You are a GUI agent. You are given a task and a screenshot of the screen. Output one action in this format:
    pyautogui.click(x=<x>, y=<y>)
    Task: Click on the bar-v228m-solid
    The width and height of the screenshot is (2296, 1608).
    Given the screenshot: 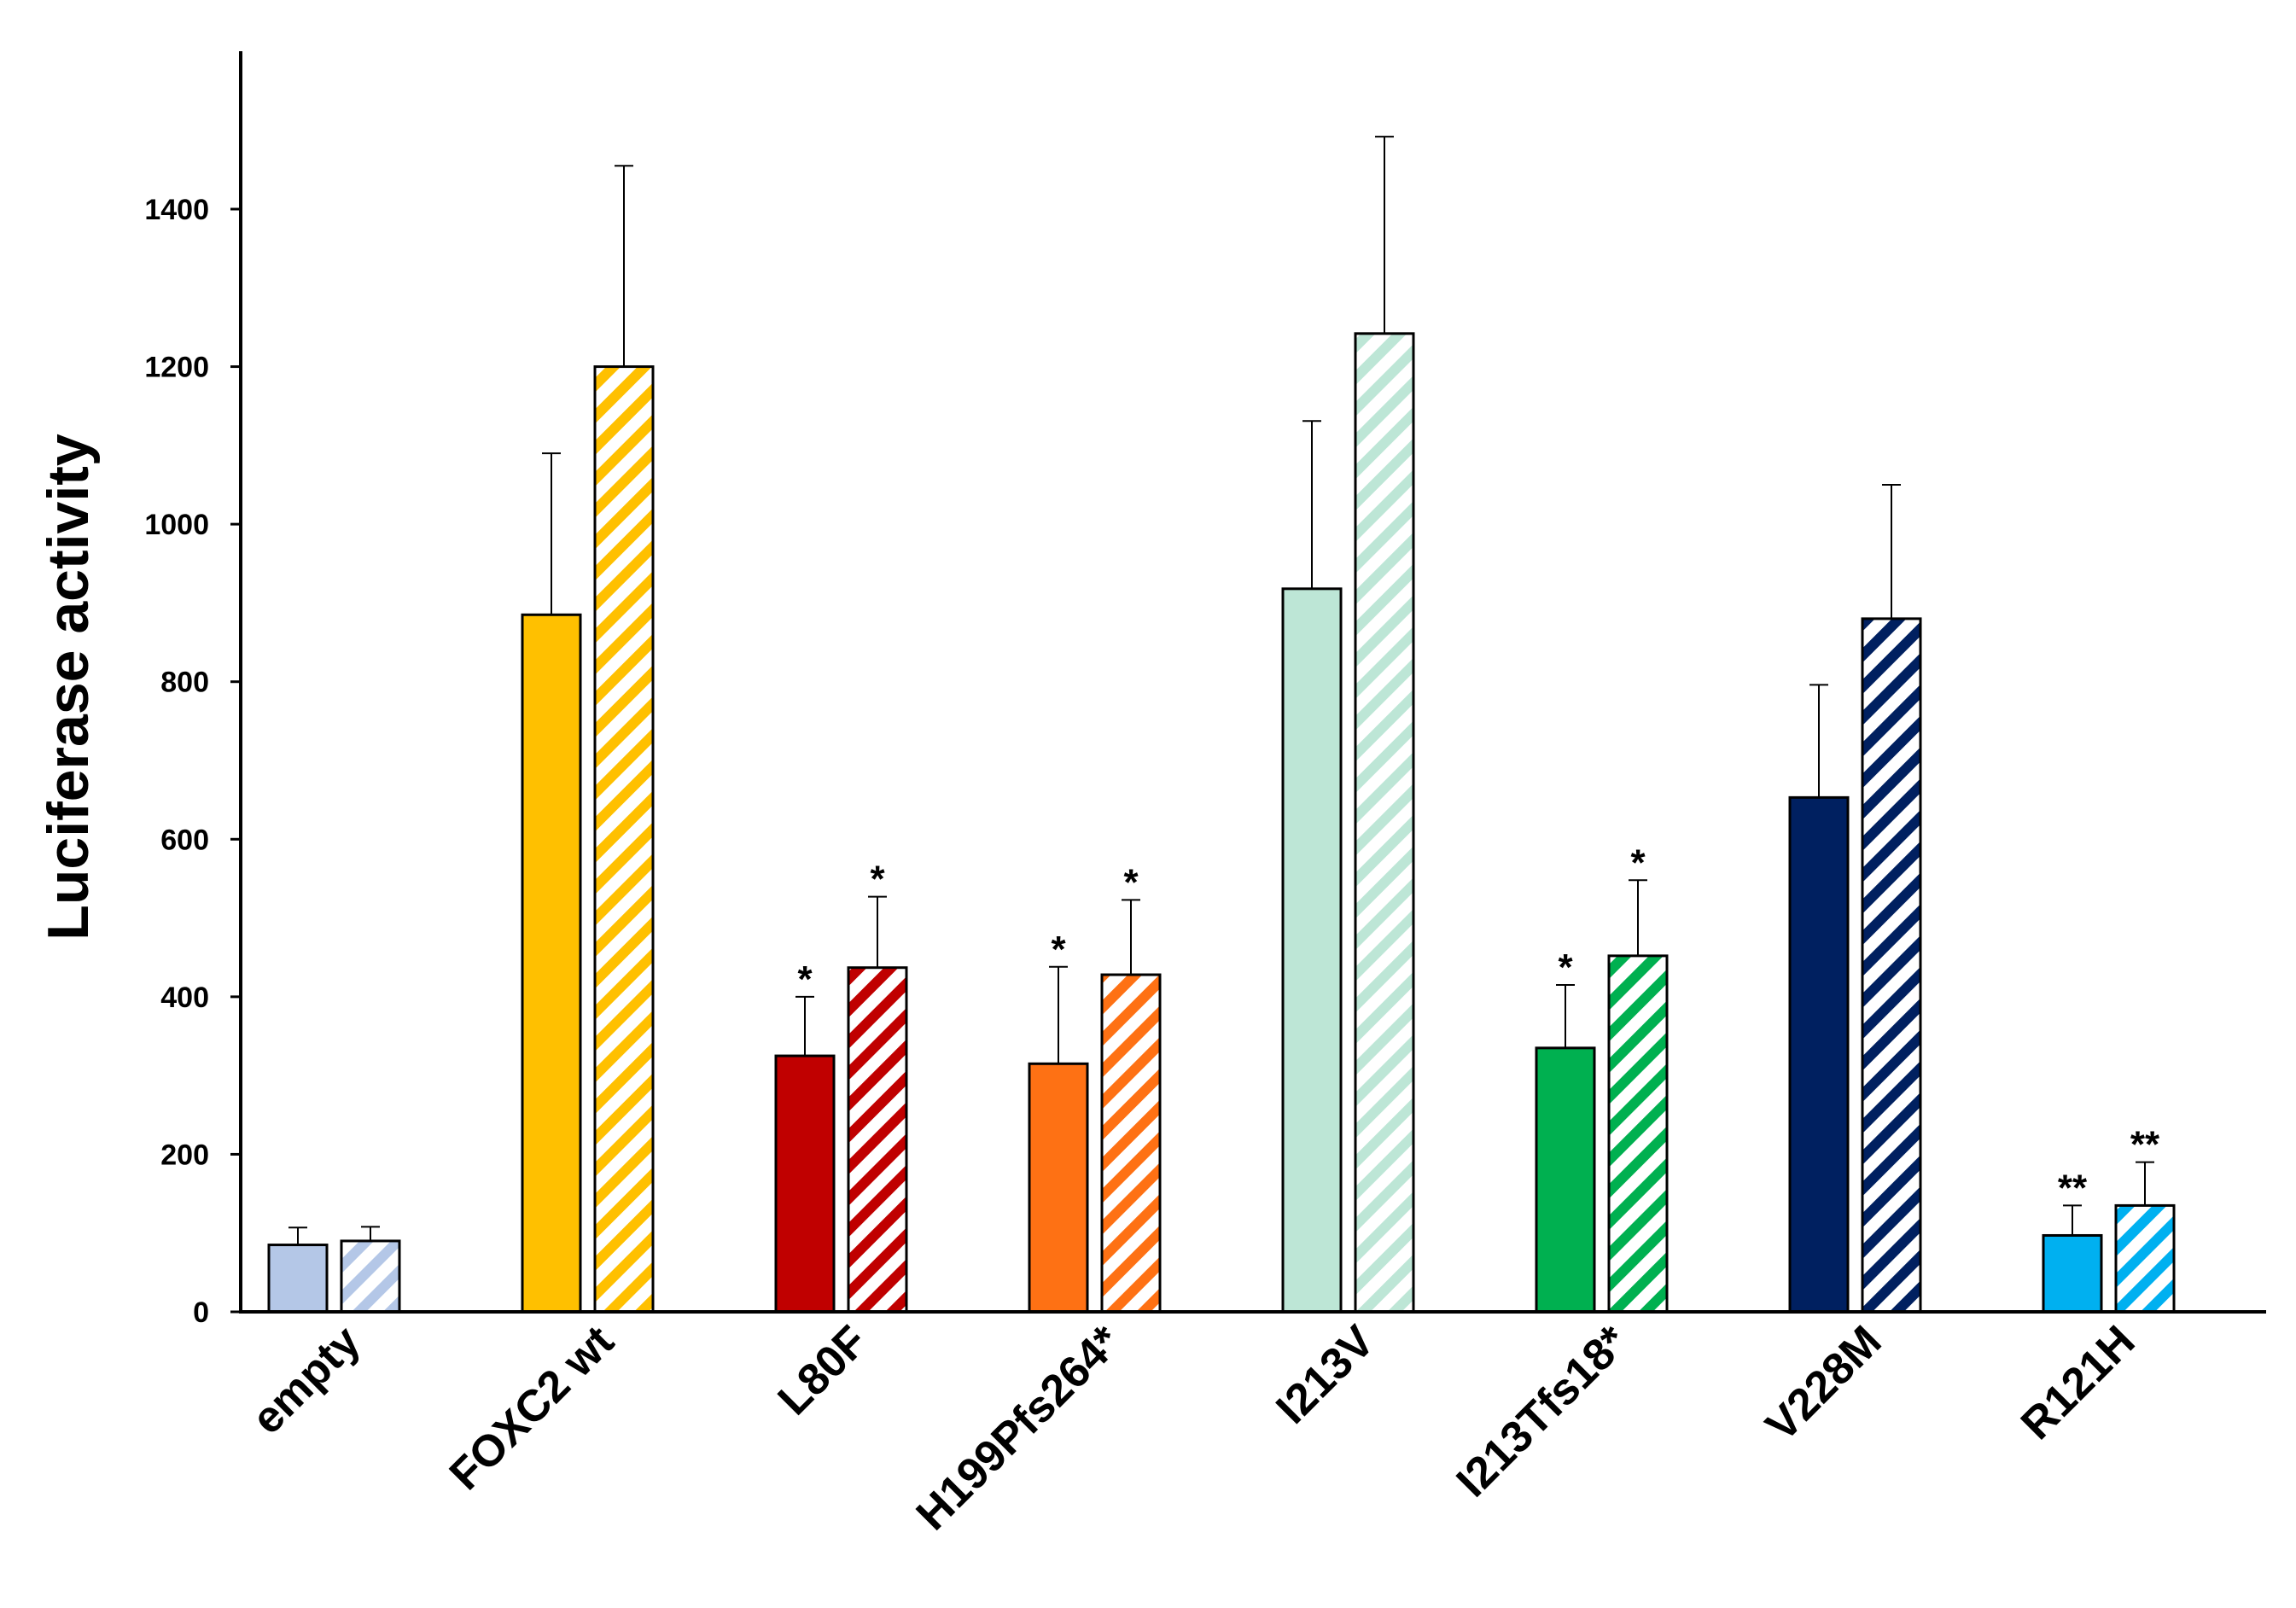 What is the action you would take?
    pyautogui.click(x=1819, y=1054)
    